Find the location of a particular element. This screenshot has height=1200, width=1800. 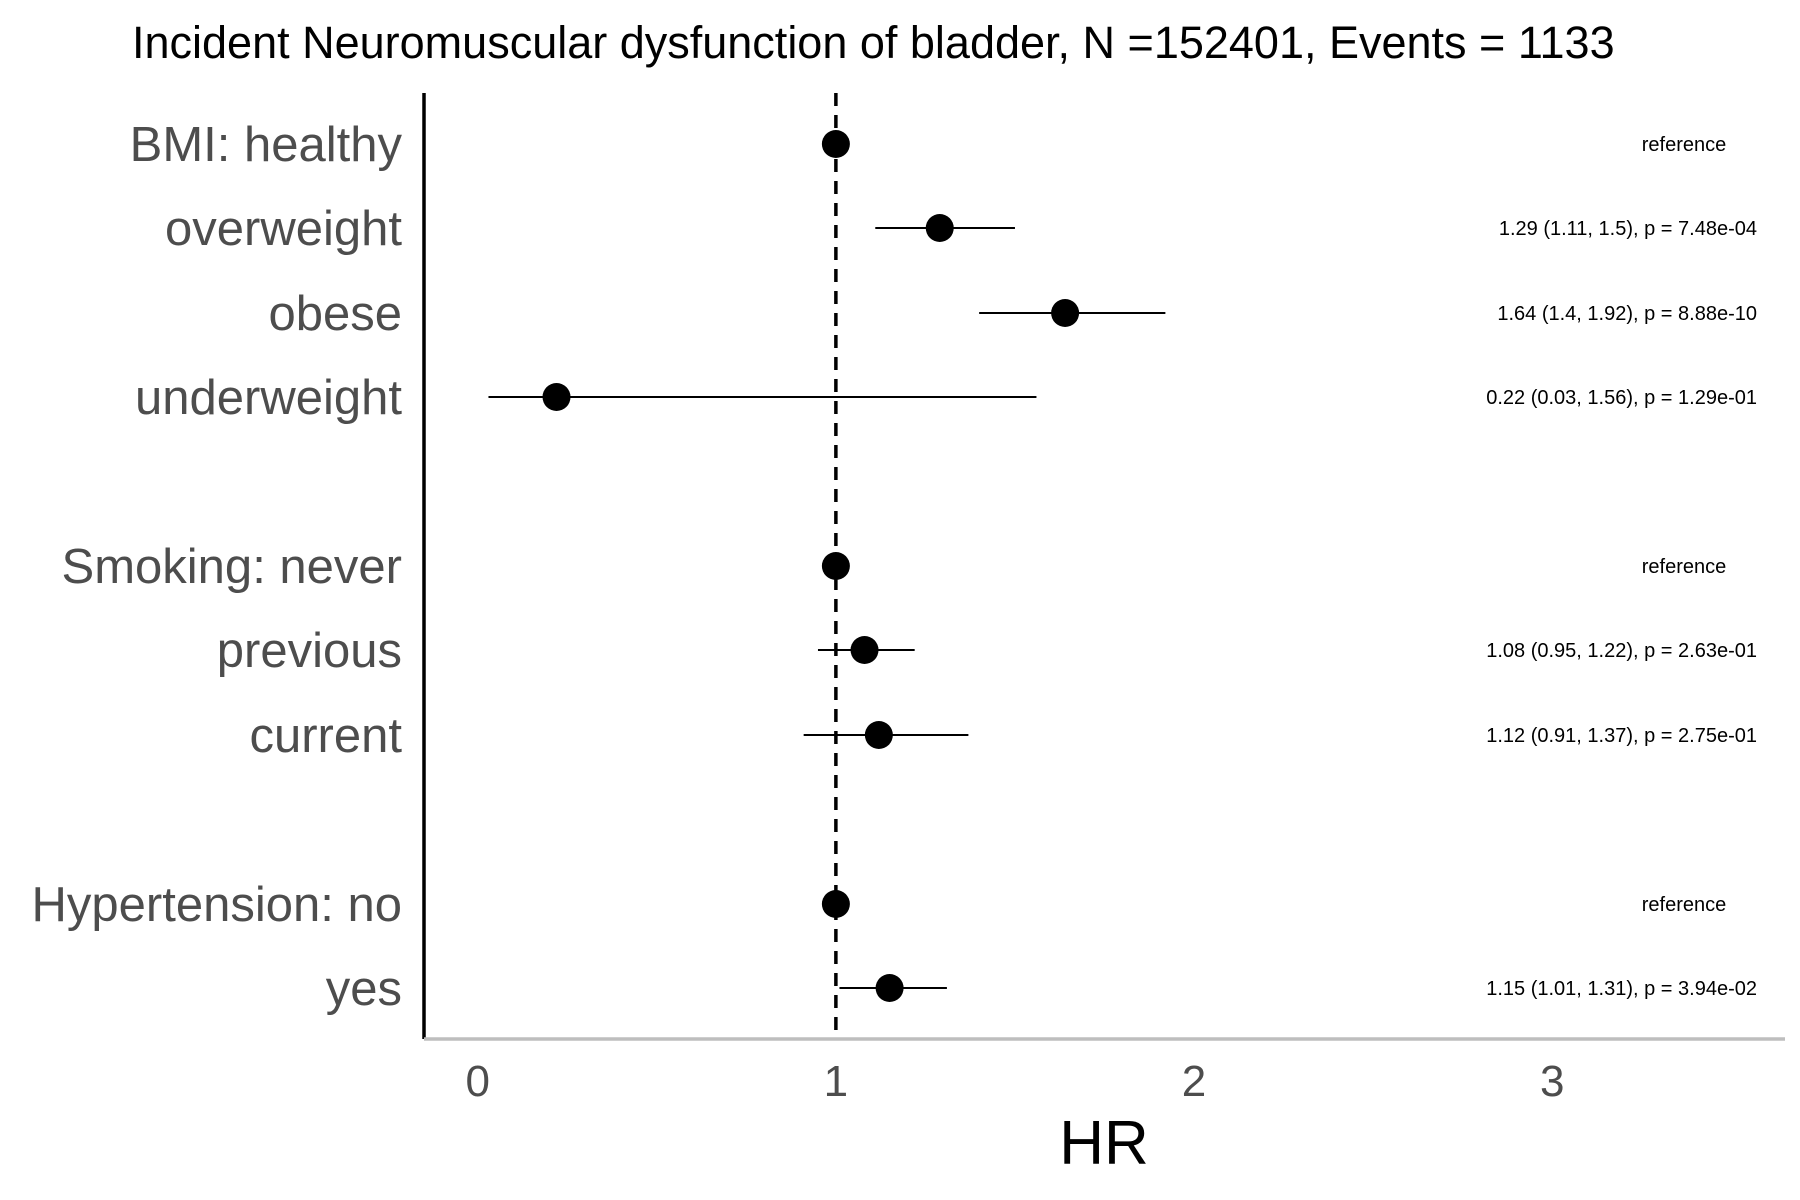

row-annotation: 1.08 (0.95, 1.22), p = 2.63e-01 is located at coordinates (1621, 651).